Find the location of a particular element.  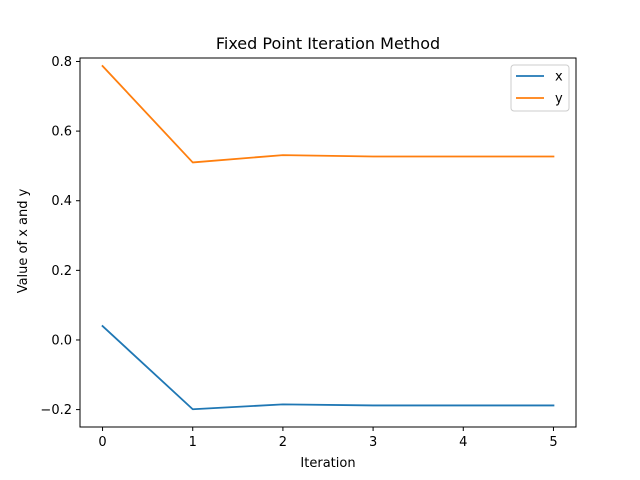

x-tick-label: 5 is located at coordinates (553, 442).